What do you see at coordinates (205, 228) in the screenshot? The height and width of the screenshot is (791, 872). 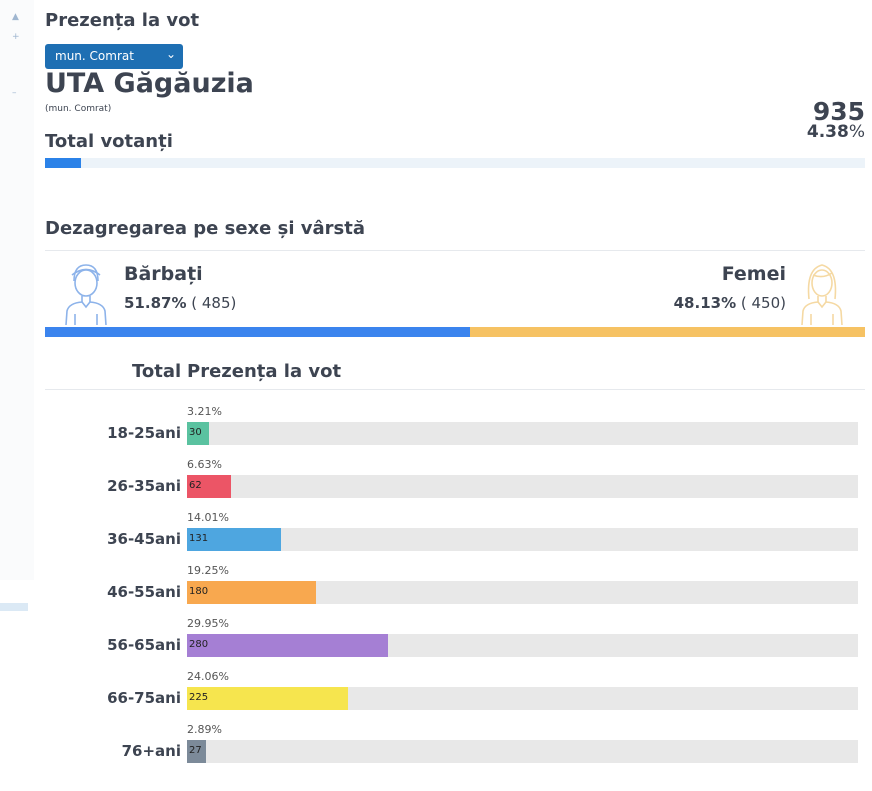 I see `gender-age-title: Dezagregarea pe sexe și vârstă` at bounding box center [205, 228].